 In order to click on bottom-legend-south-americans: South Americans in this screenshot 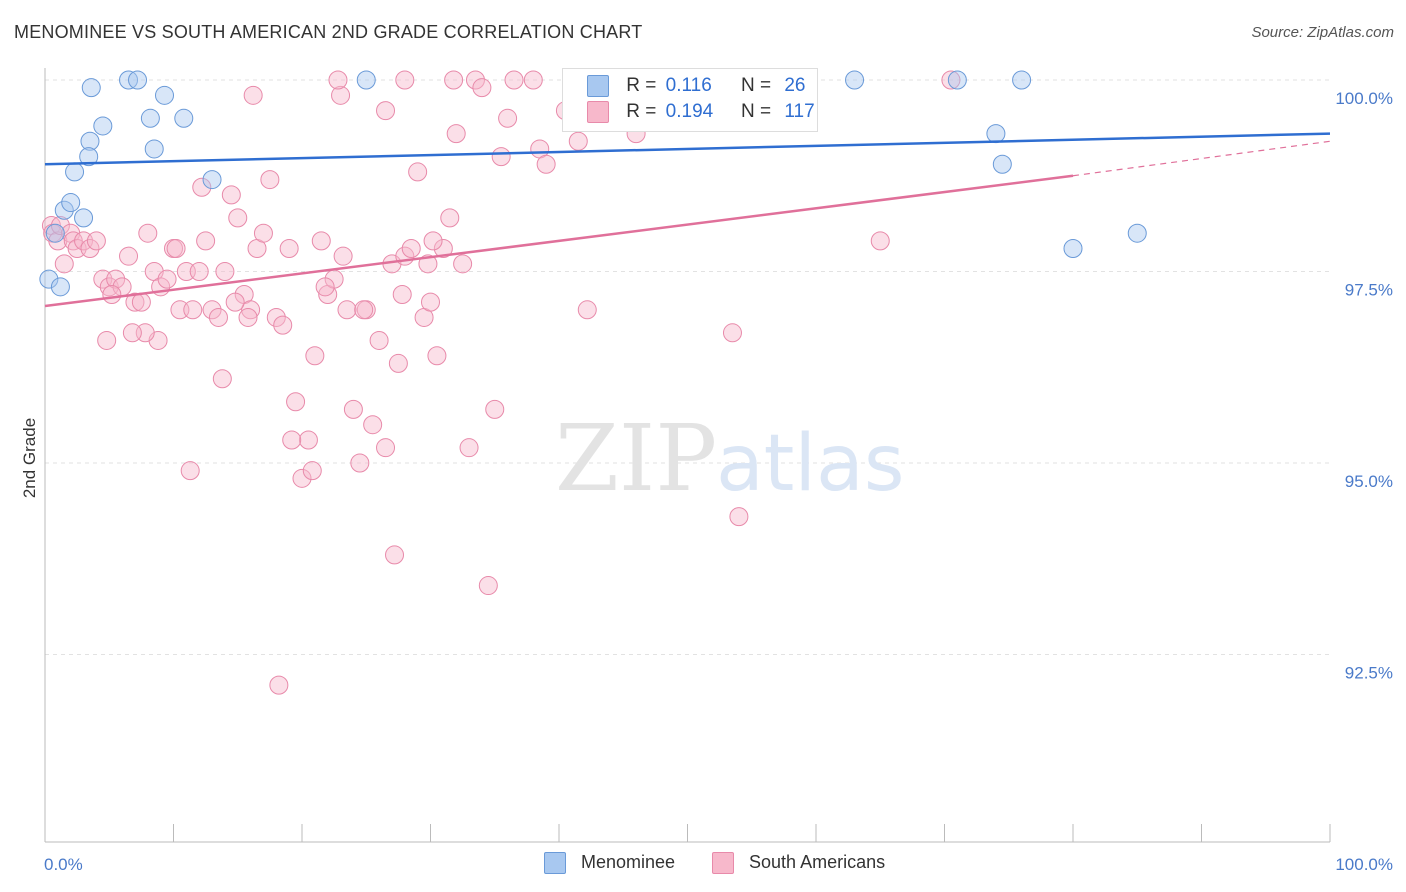, I will do `click(799, 863)`.